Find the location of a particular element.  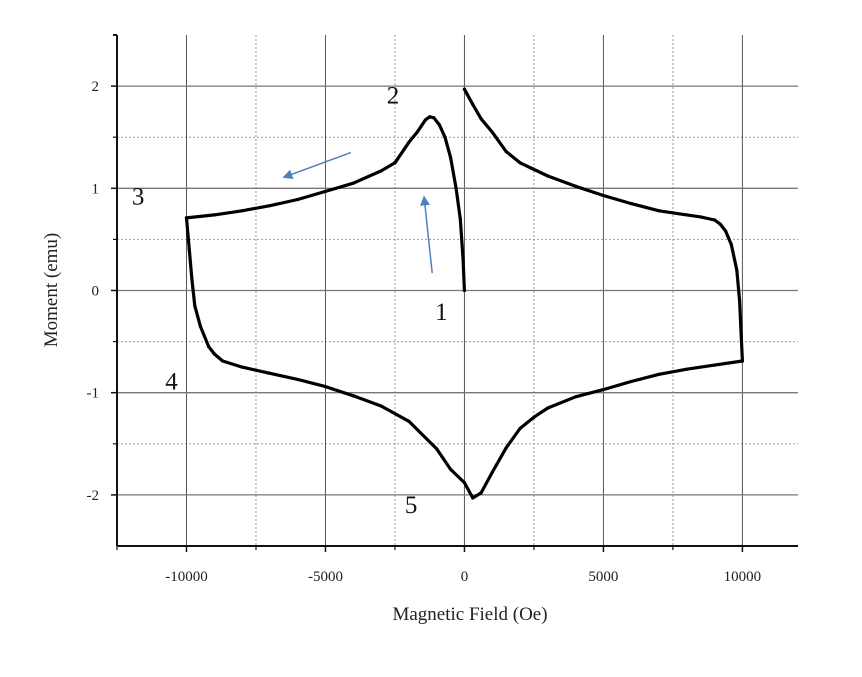

y-tick-label: 1 is located at coordinates (96, 189).